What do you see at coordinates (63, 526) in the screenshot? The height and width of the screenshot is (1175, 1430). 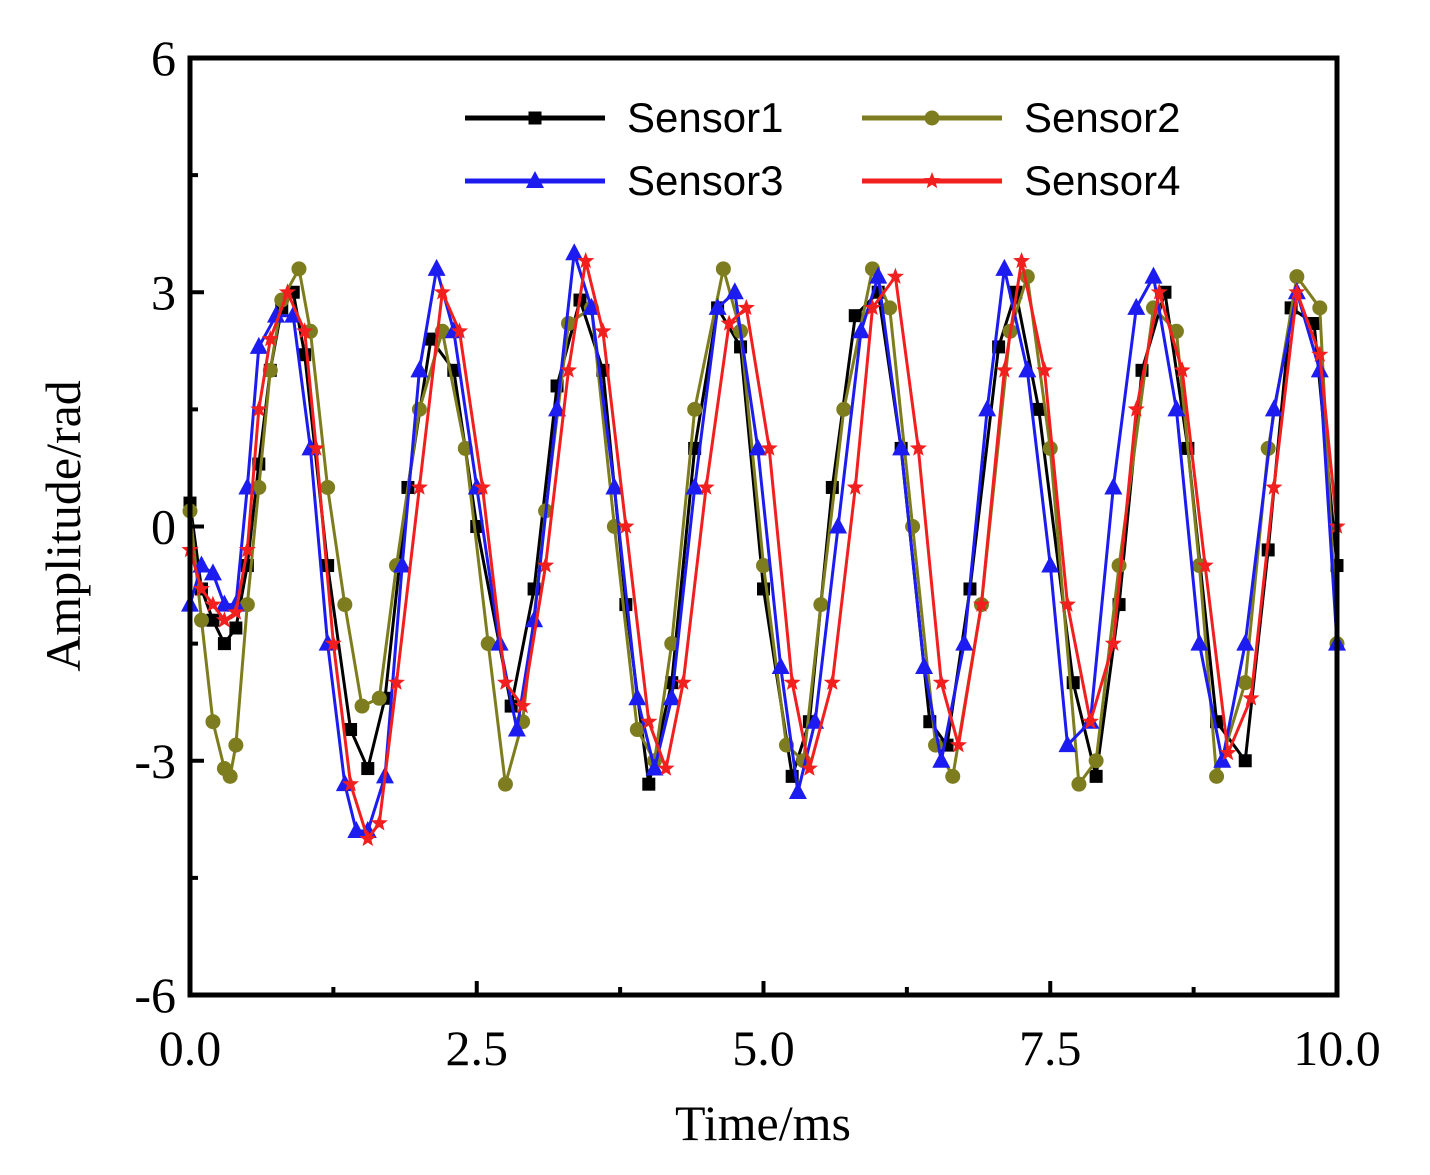 I see `y-axis-title: Amplitude/rad` at bounding box center [63, 526].